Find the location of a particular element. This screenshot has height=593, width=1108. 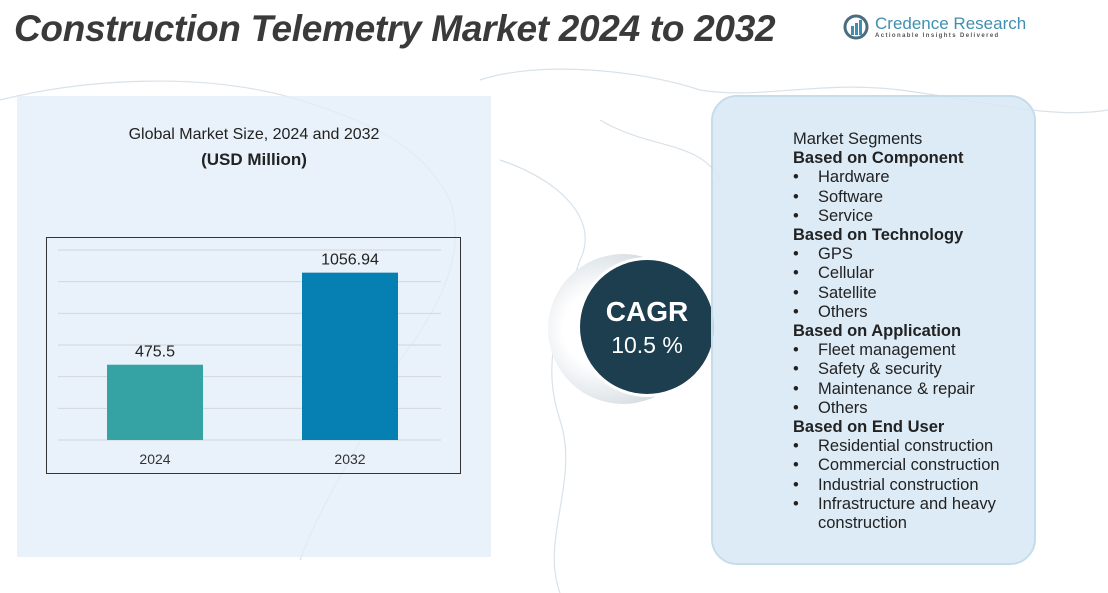

segment-group-title: Based on End User is located at coordinates (869, 427).